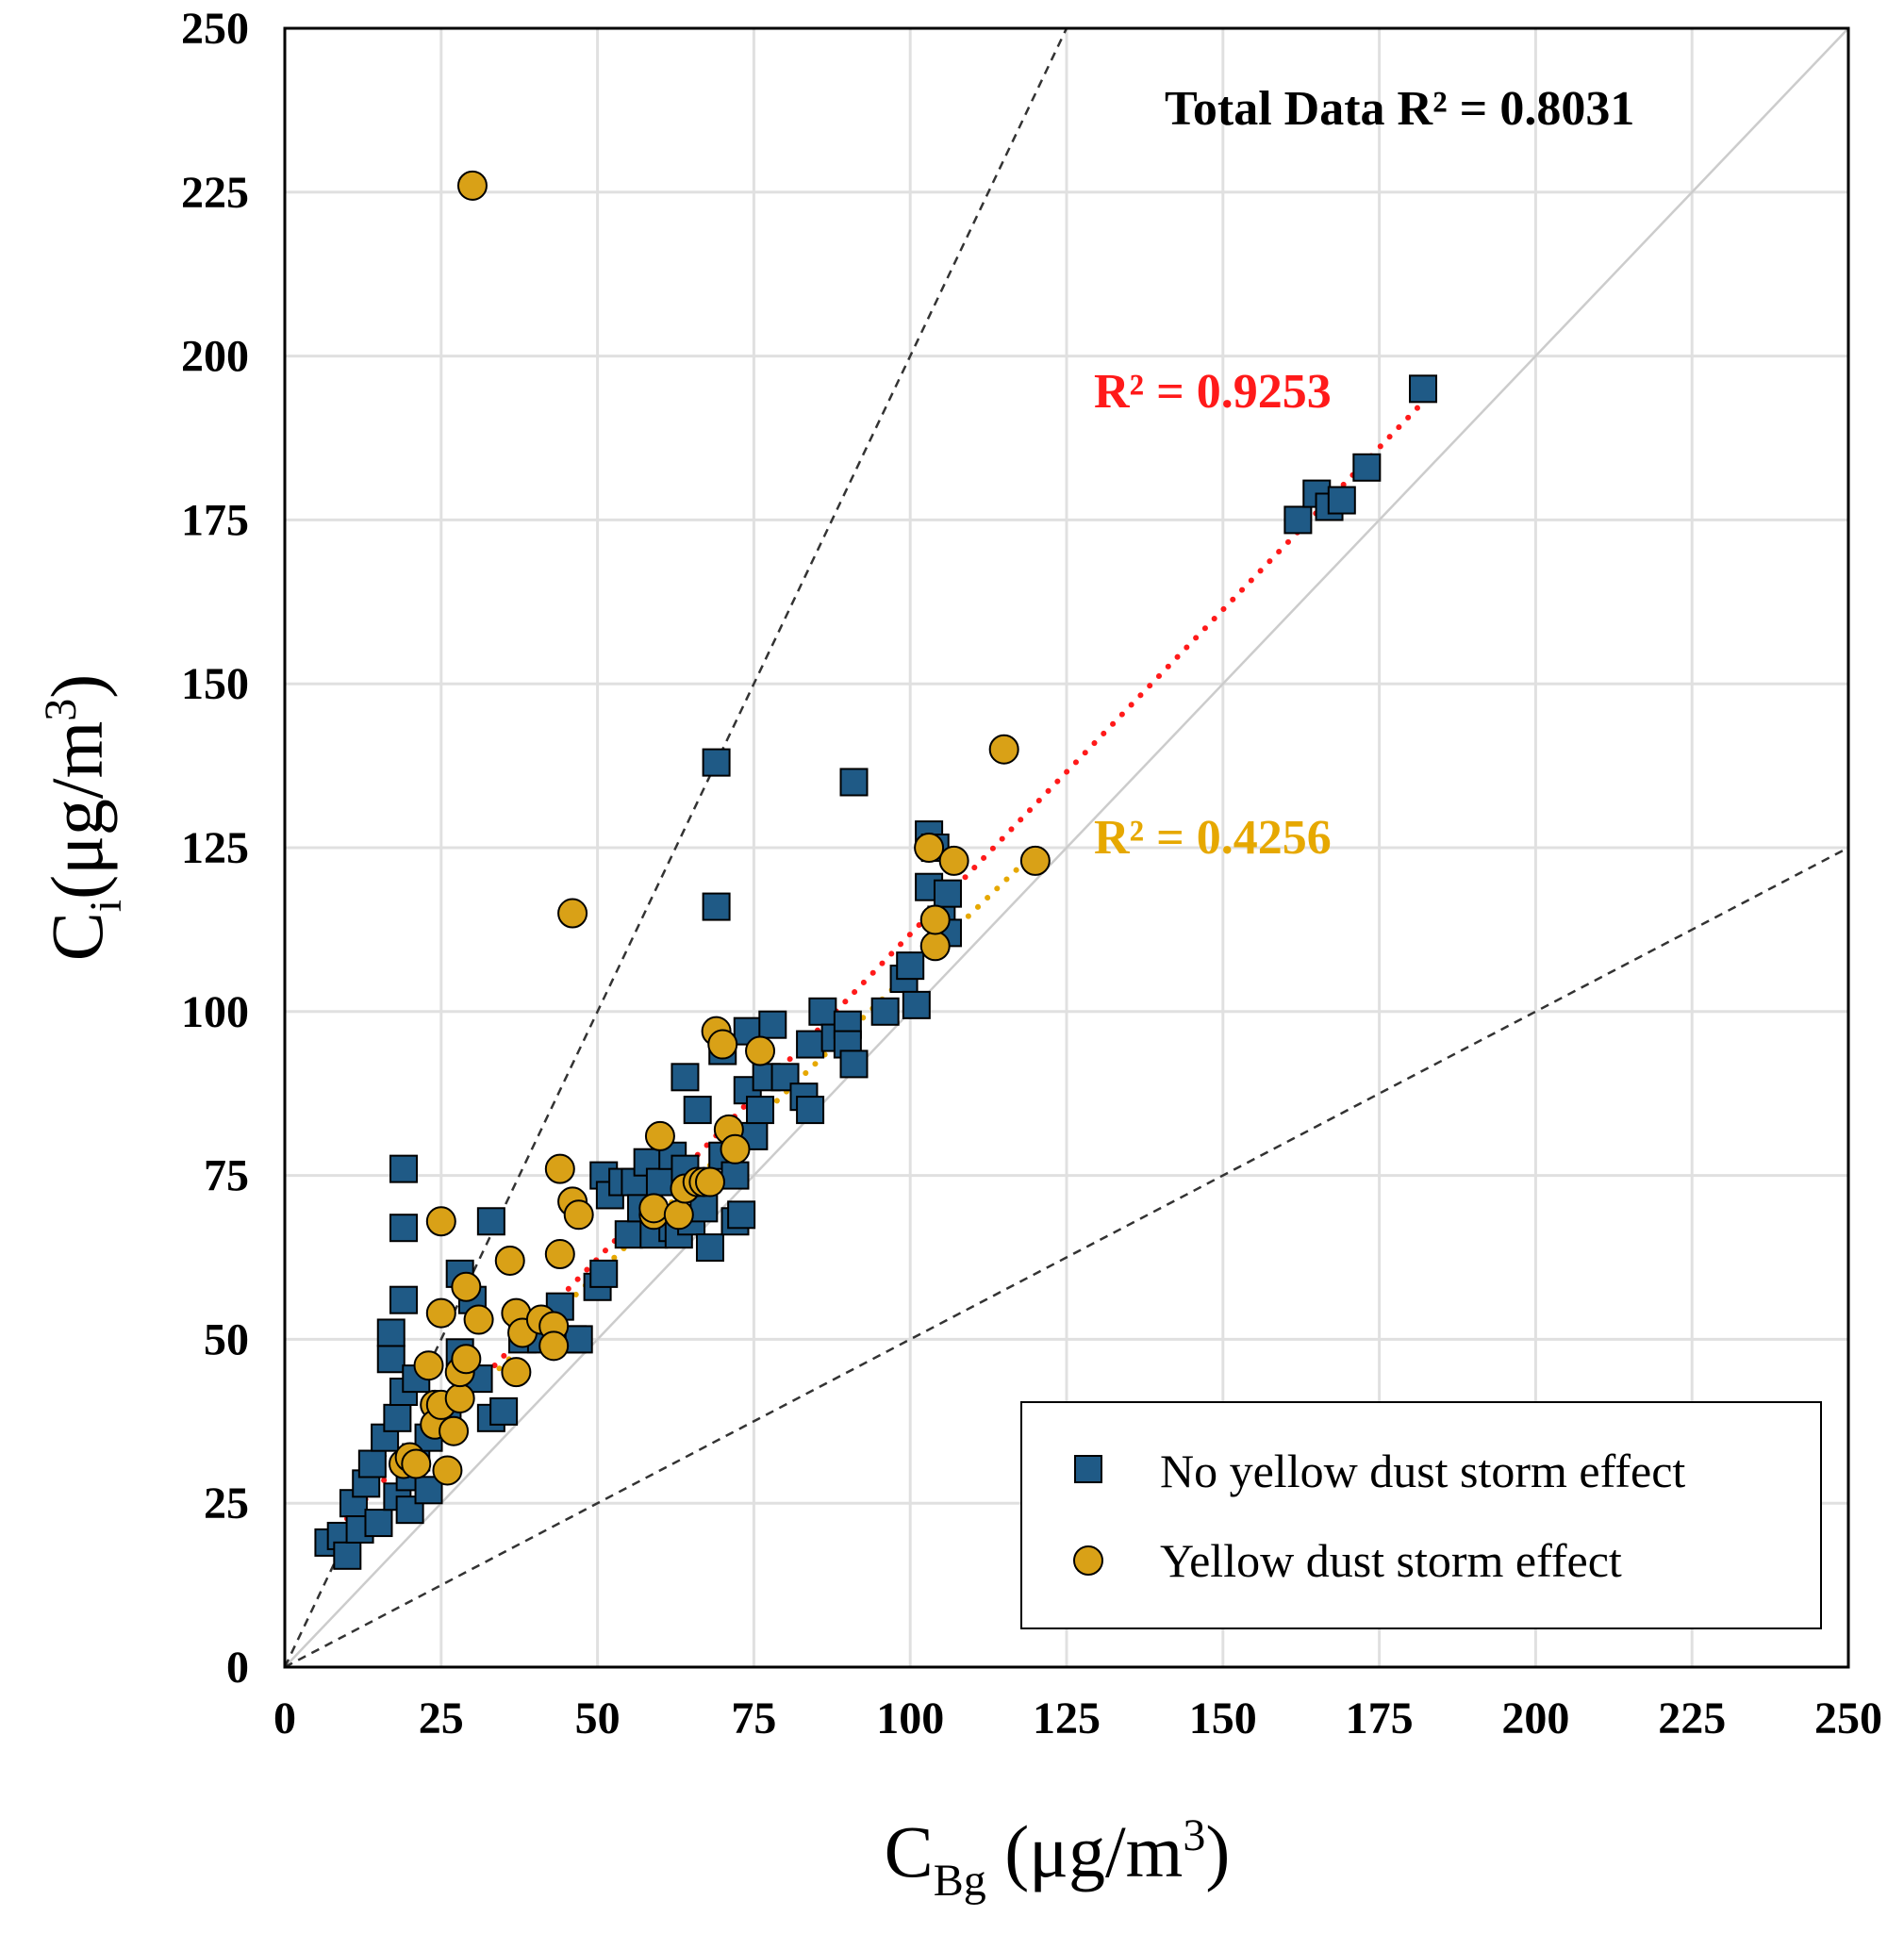 This screenshot has width=1904, height=1933. Describe the element at coordinates (77, 686) in the screenshot. I see `y-axis-title-close: )` at that location.